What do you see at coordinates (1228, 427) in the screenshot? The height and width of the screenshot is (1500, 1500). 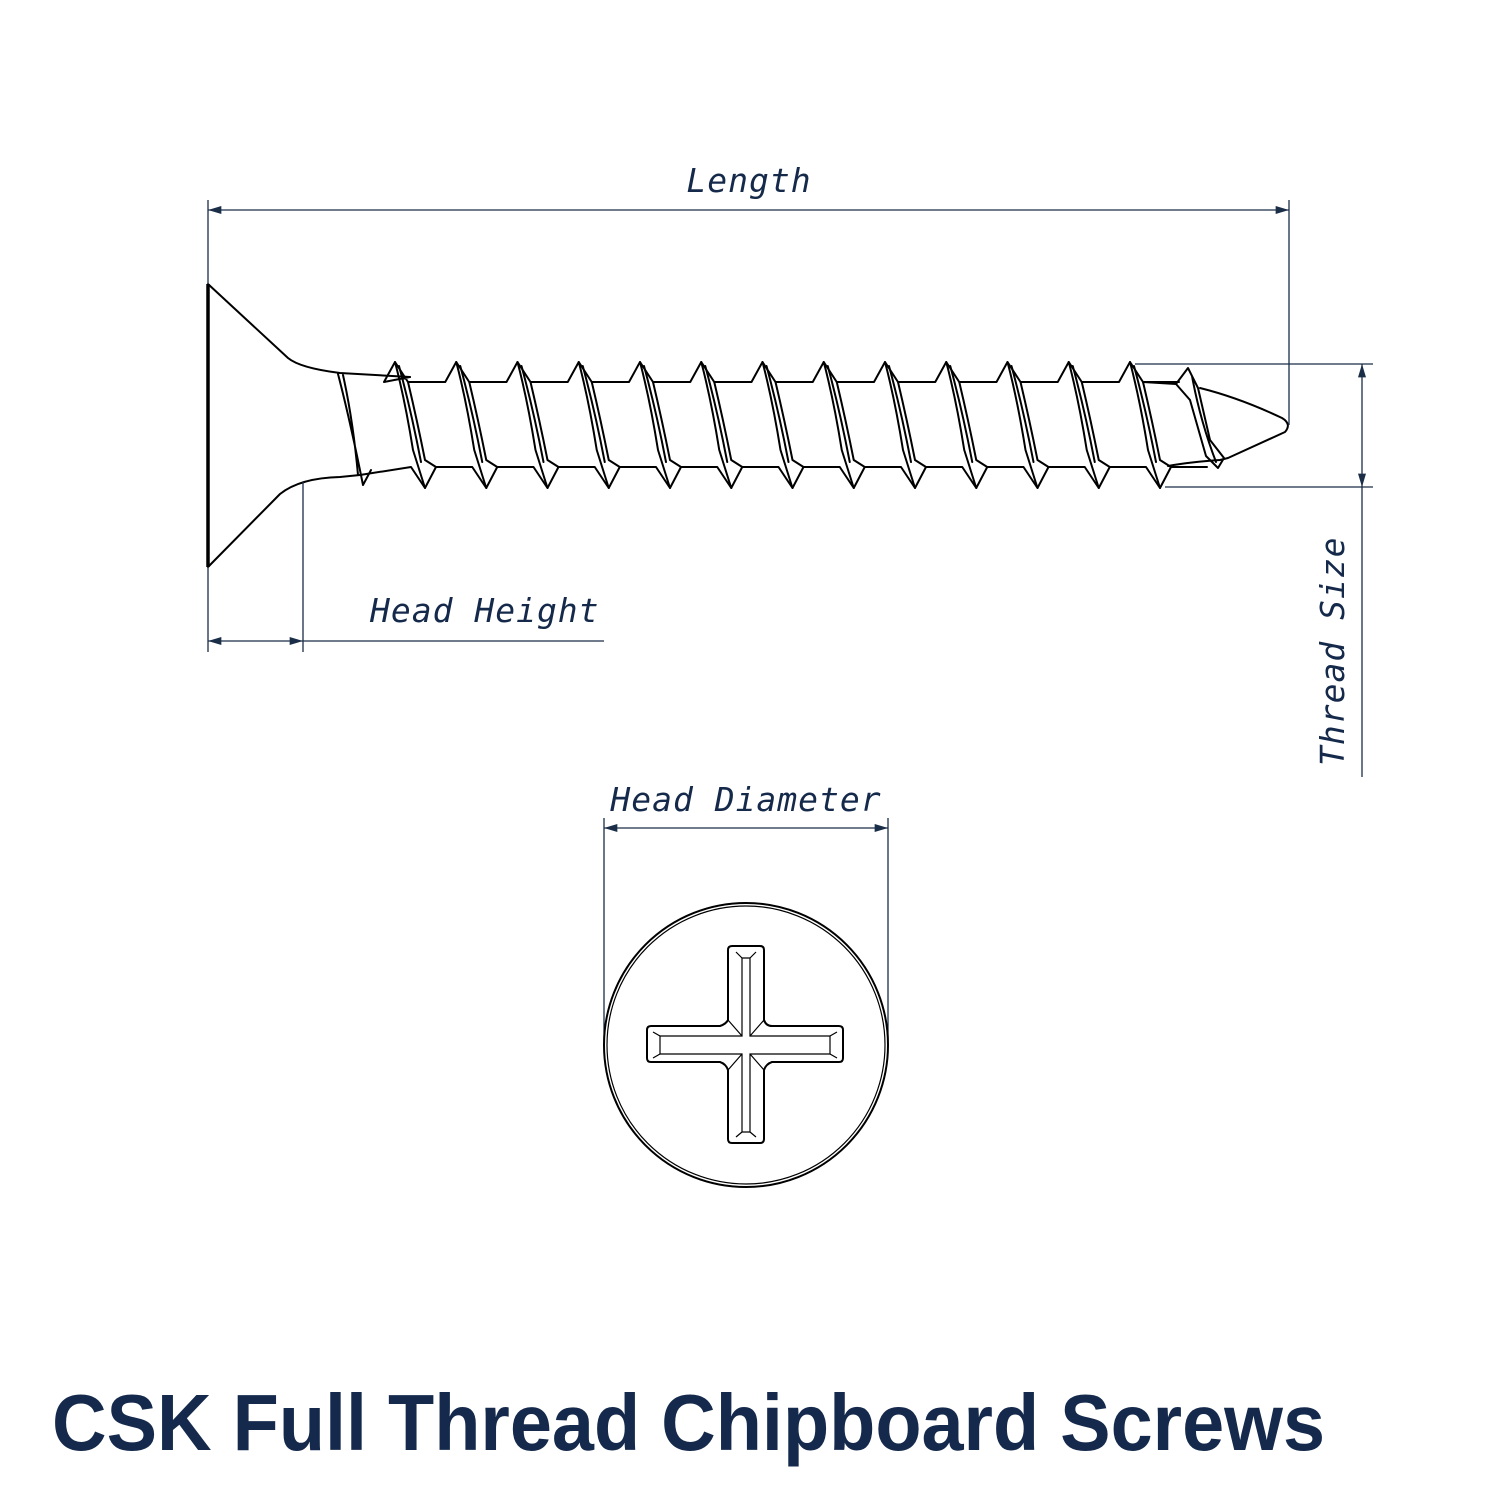 I see `screw-tip` at bounding box center [1228, 427].